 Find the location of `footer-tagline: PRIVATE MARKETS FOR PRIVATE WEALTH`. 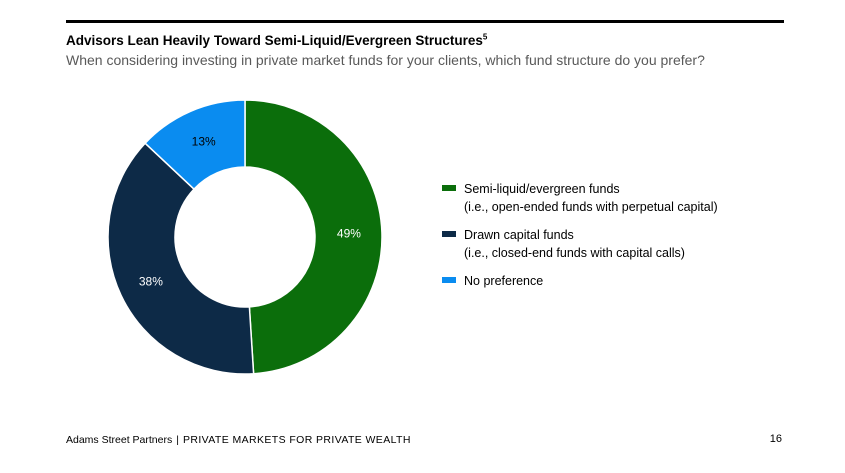

footer-tagline: PRIVATE MARKETS FOR PRIVATE WEALTH is located at coordinates (296, 440).